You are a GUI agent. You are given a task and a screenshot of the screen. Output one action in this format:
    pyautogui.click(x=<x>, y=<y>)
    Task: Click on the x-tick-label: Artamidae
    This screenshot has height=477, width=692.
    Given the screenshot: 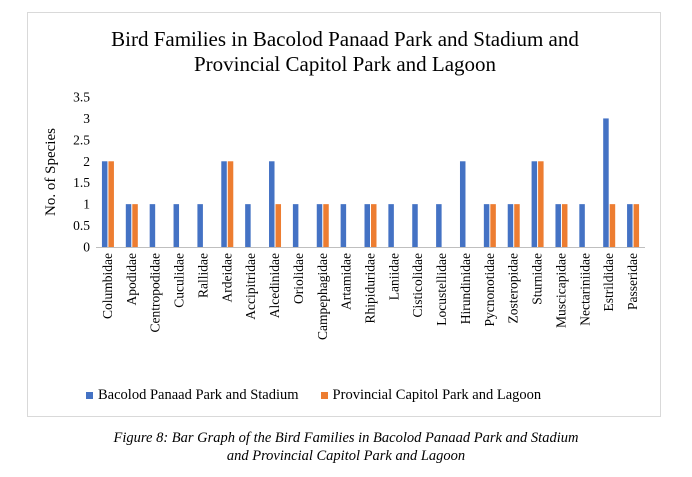 What is the action you would take?
    pyautogui.click(x=346, y=281)
    